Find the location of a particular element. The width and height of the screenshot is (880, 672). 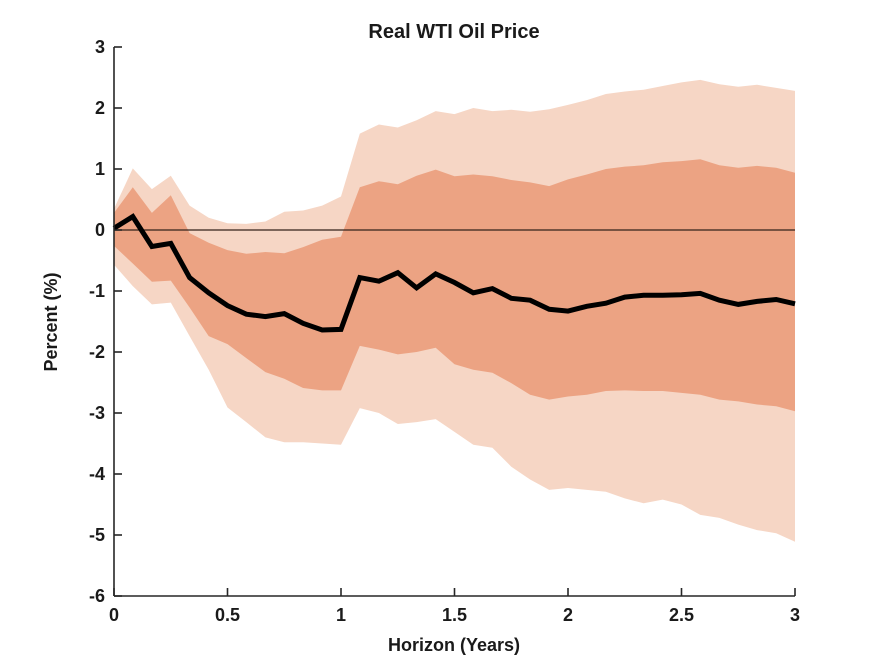

y-axis-label: Percent (%) is located at coordinates (51, 321).